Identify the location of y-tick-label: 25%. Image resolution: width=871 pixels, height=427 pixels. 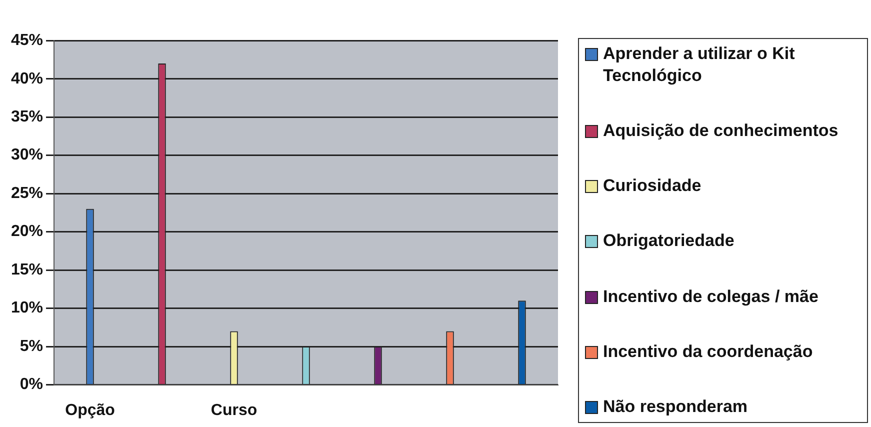
(27, 193).